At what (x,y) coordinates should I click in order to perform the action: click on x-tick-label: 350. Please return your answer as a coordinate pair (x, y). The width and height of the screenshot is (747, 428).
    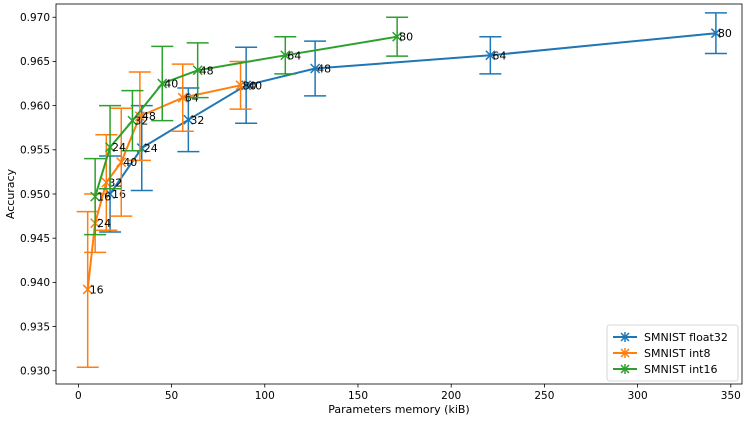
    Looking at the image, I should click on (731, 396).